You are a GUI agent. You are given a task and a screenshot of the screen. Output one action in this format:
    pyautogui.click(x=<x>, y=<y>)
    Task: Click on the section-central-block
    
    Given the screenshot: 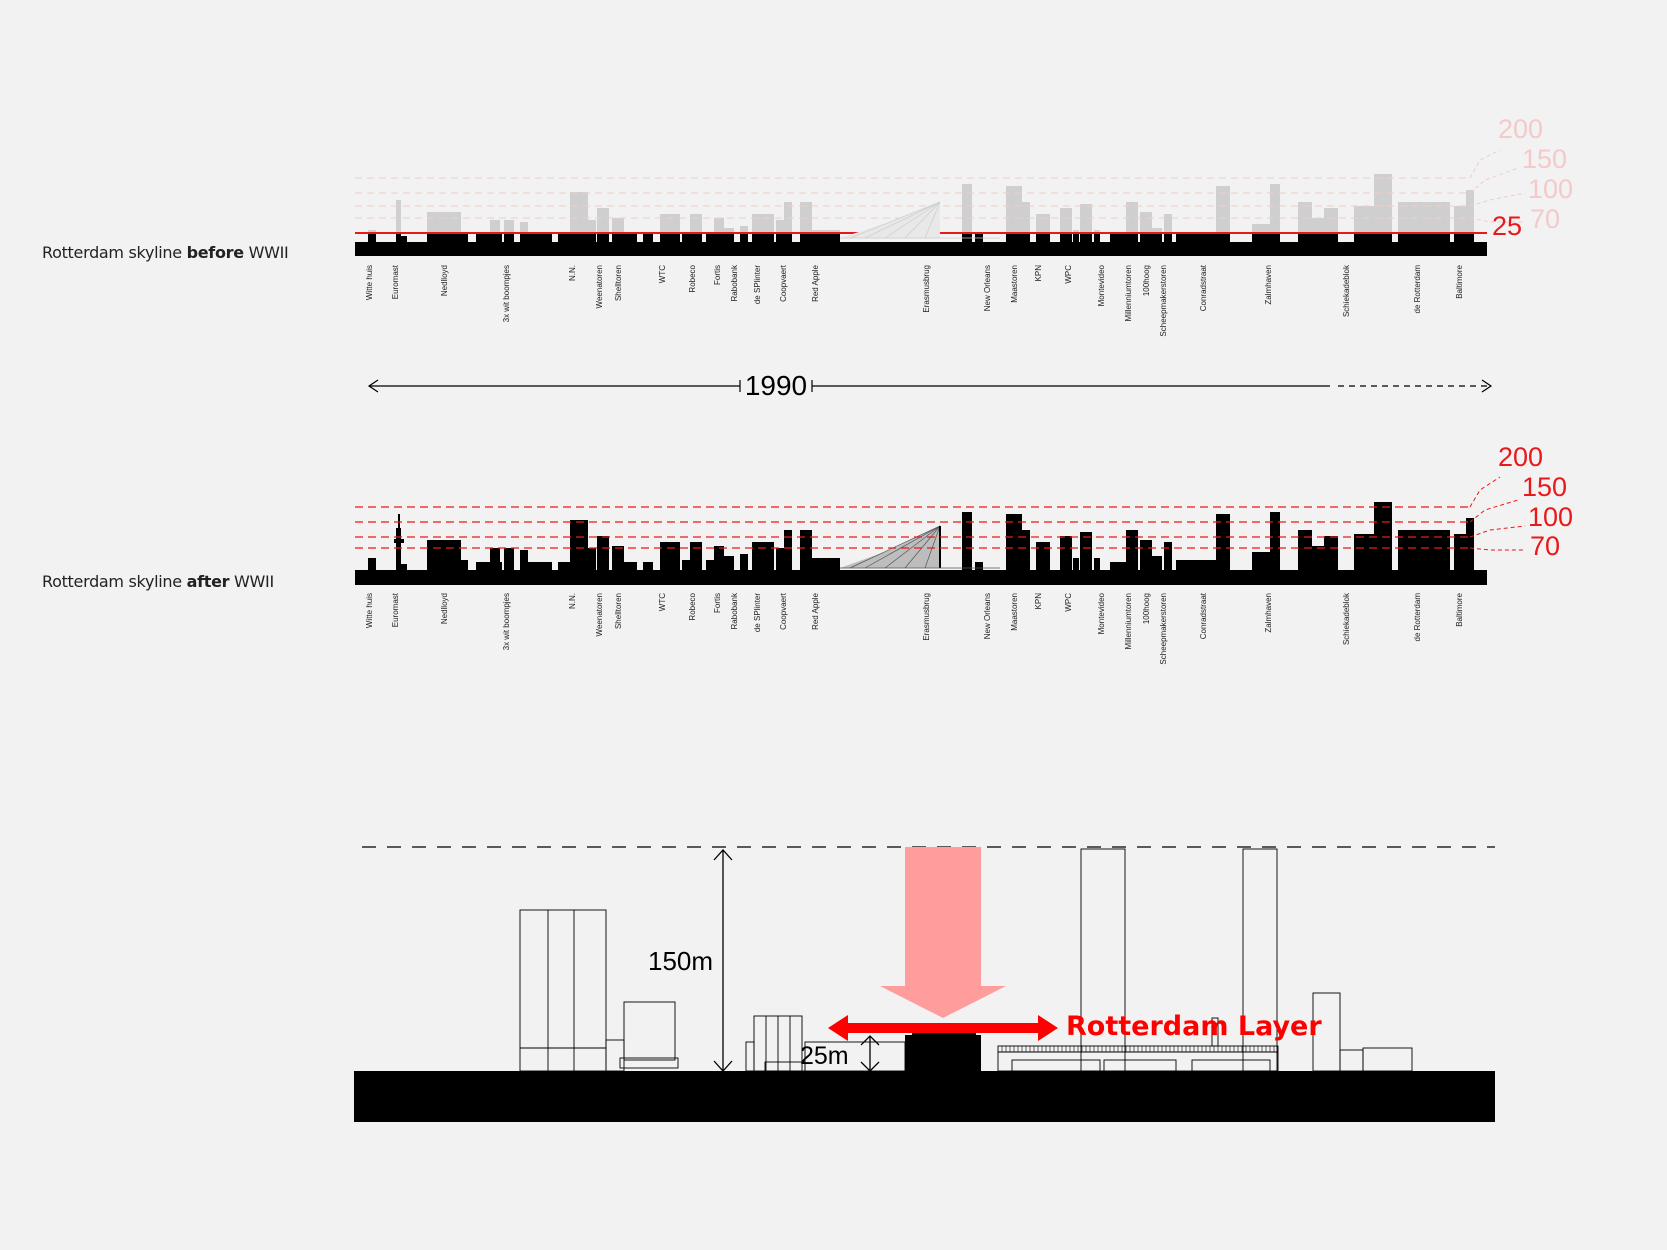 What is the action you would take?
    pyautogui.click(x=943, y=1053)
    